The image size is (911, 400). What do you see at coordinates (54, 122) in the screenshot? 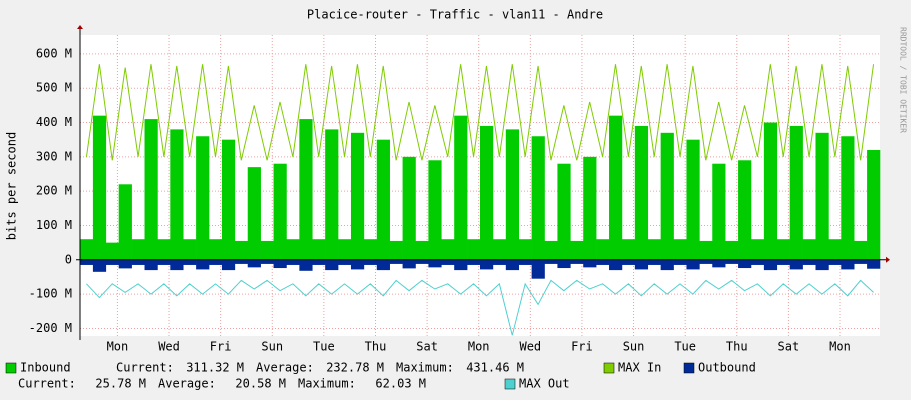
I see `y-tick-label: 400 M` at bounding box center [54, 122].